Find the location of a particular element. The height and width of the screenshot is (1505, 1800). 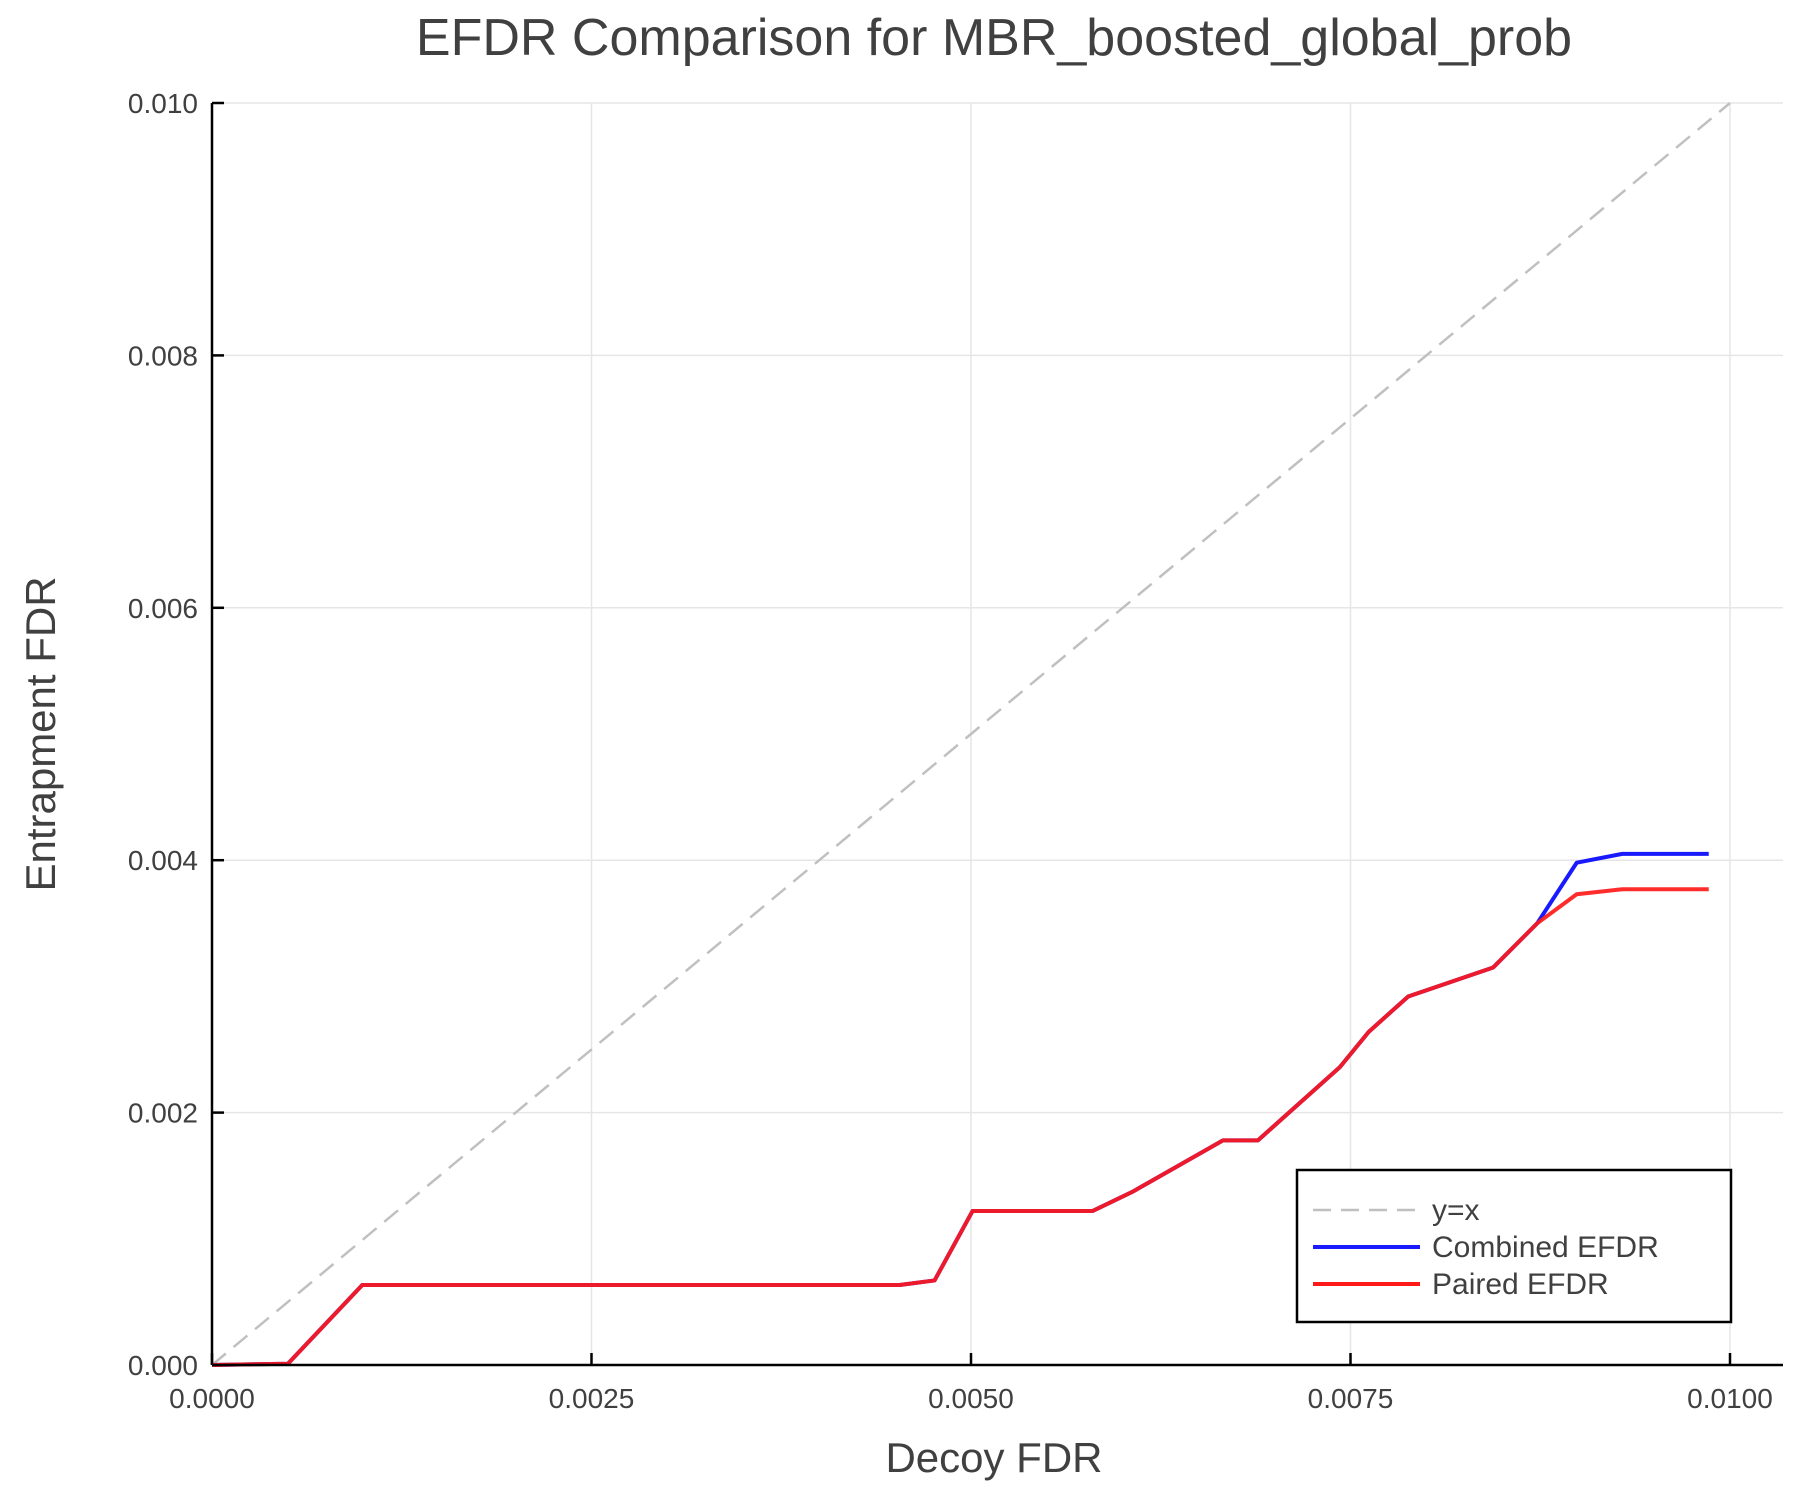

y-axis-label: Entrapment FDR is located at coordinates (40, 733).